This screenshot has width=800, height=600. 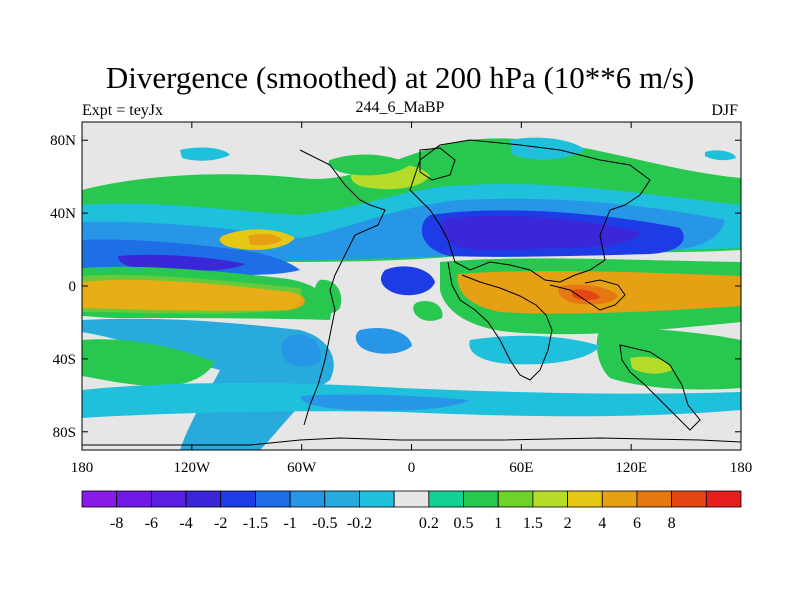 I want to click on contour-maritime-core, so click(x=586, y=295).